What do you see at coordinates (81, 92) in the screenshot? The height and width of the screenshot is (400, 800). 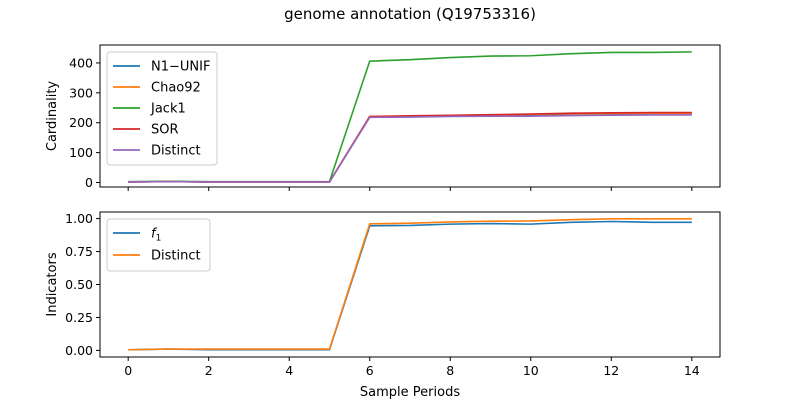 I see `y-tick-label: 300` at bounding box center [81, 92].